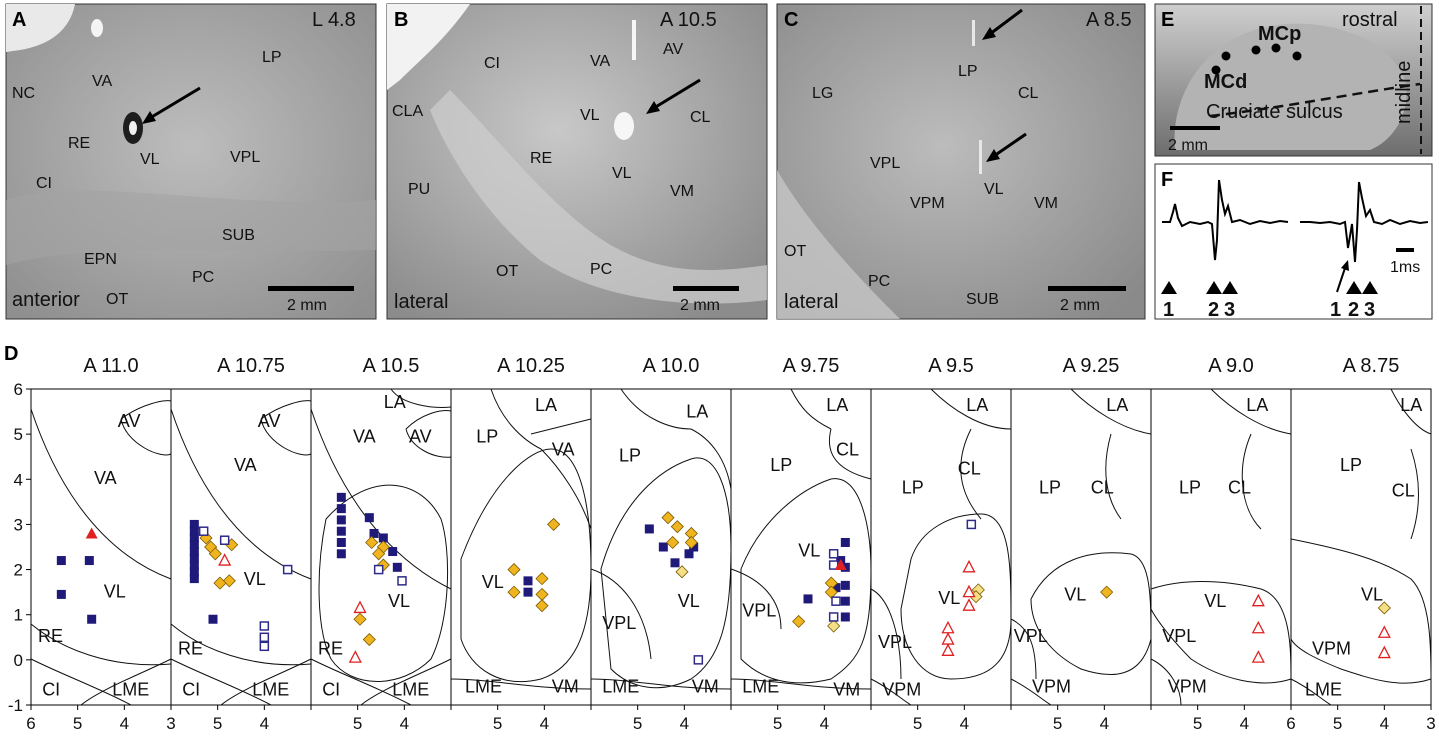  Describe the element at coordinates (1293, 241) in the screenshot. I see `panel-f-frame` at that location.